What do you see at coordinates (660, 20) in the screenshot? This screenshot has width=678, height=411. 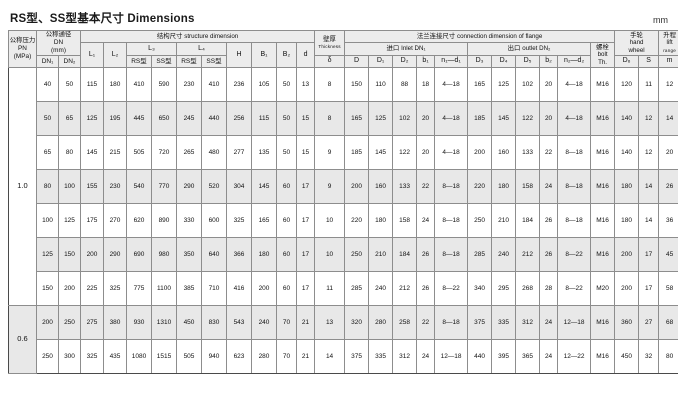 I see `unit-note: mm` at bounding box center [660, 20].